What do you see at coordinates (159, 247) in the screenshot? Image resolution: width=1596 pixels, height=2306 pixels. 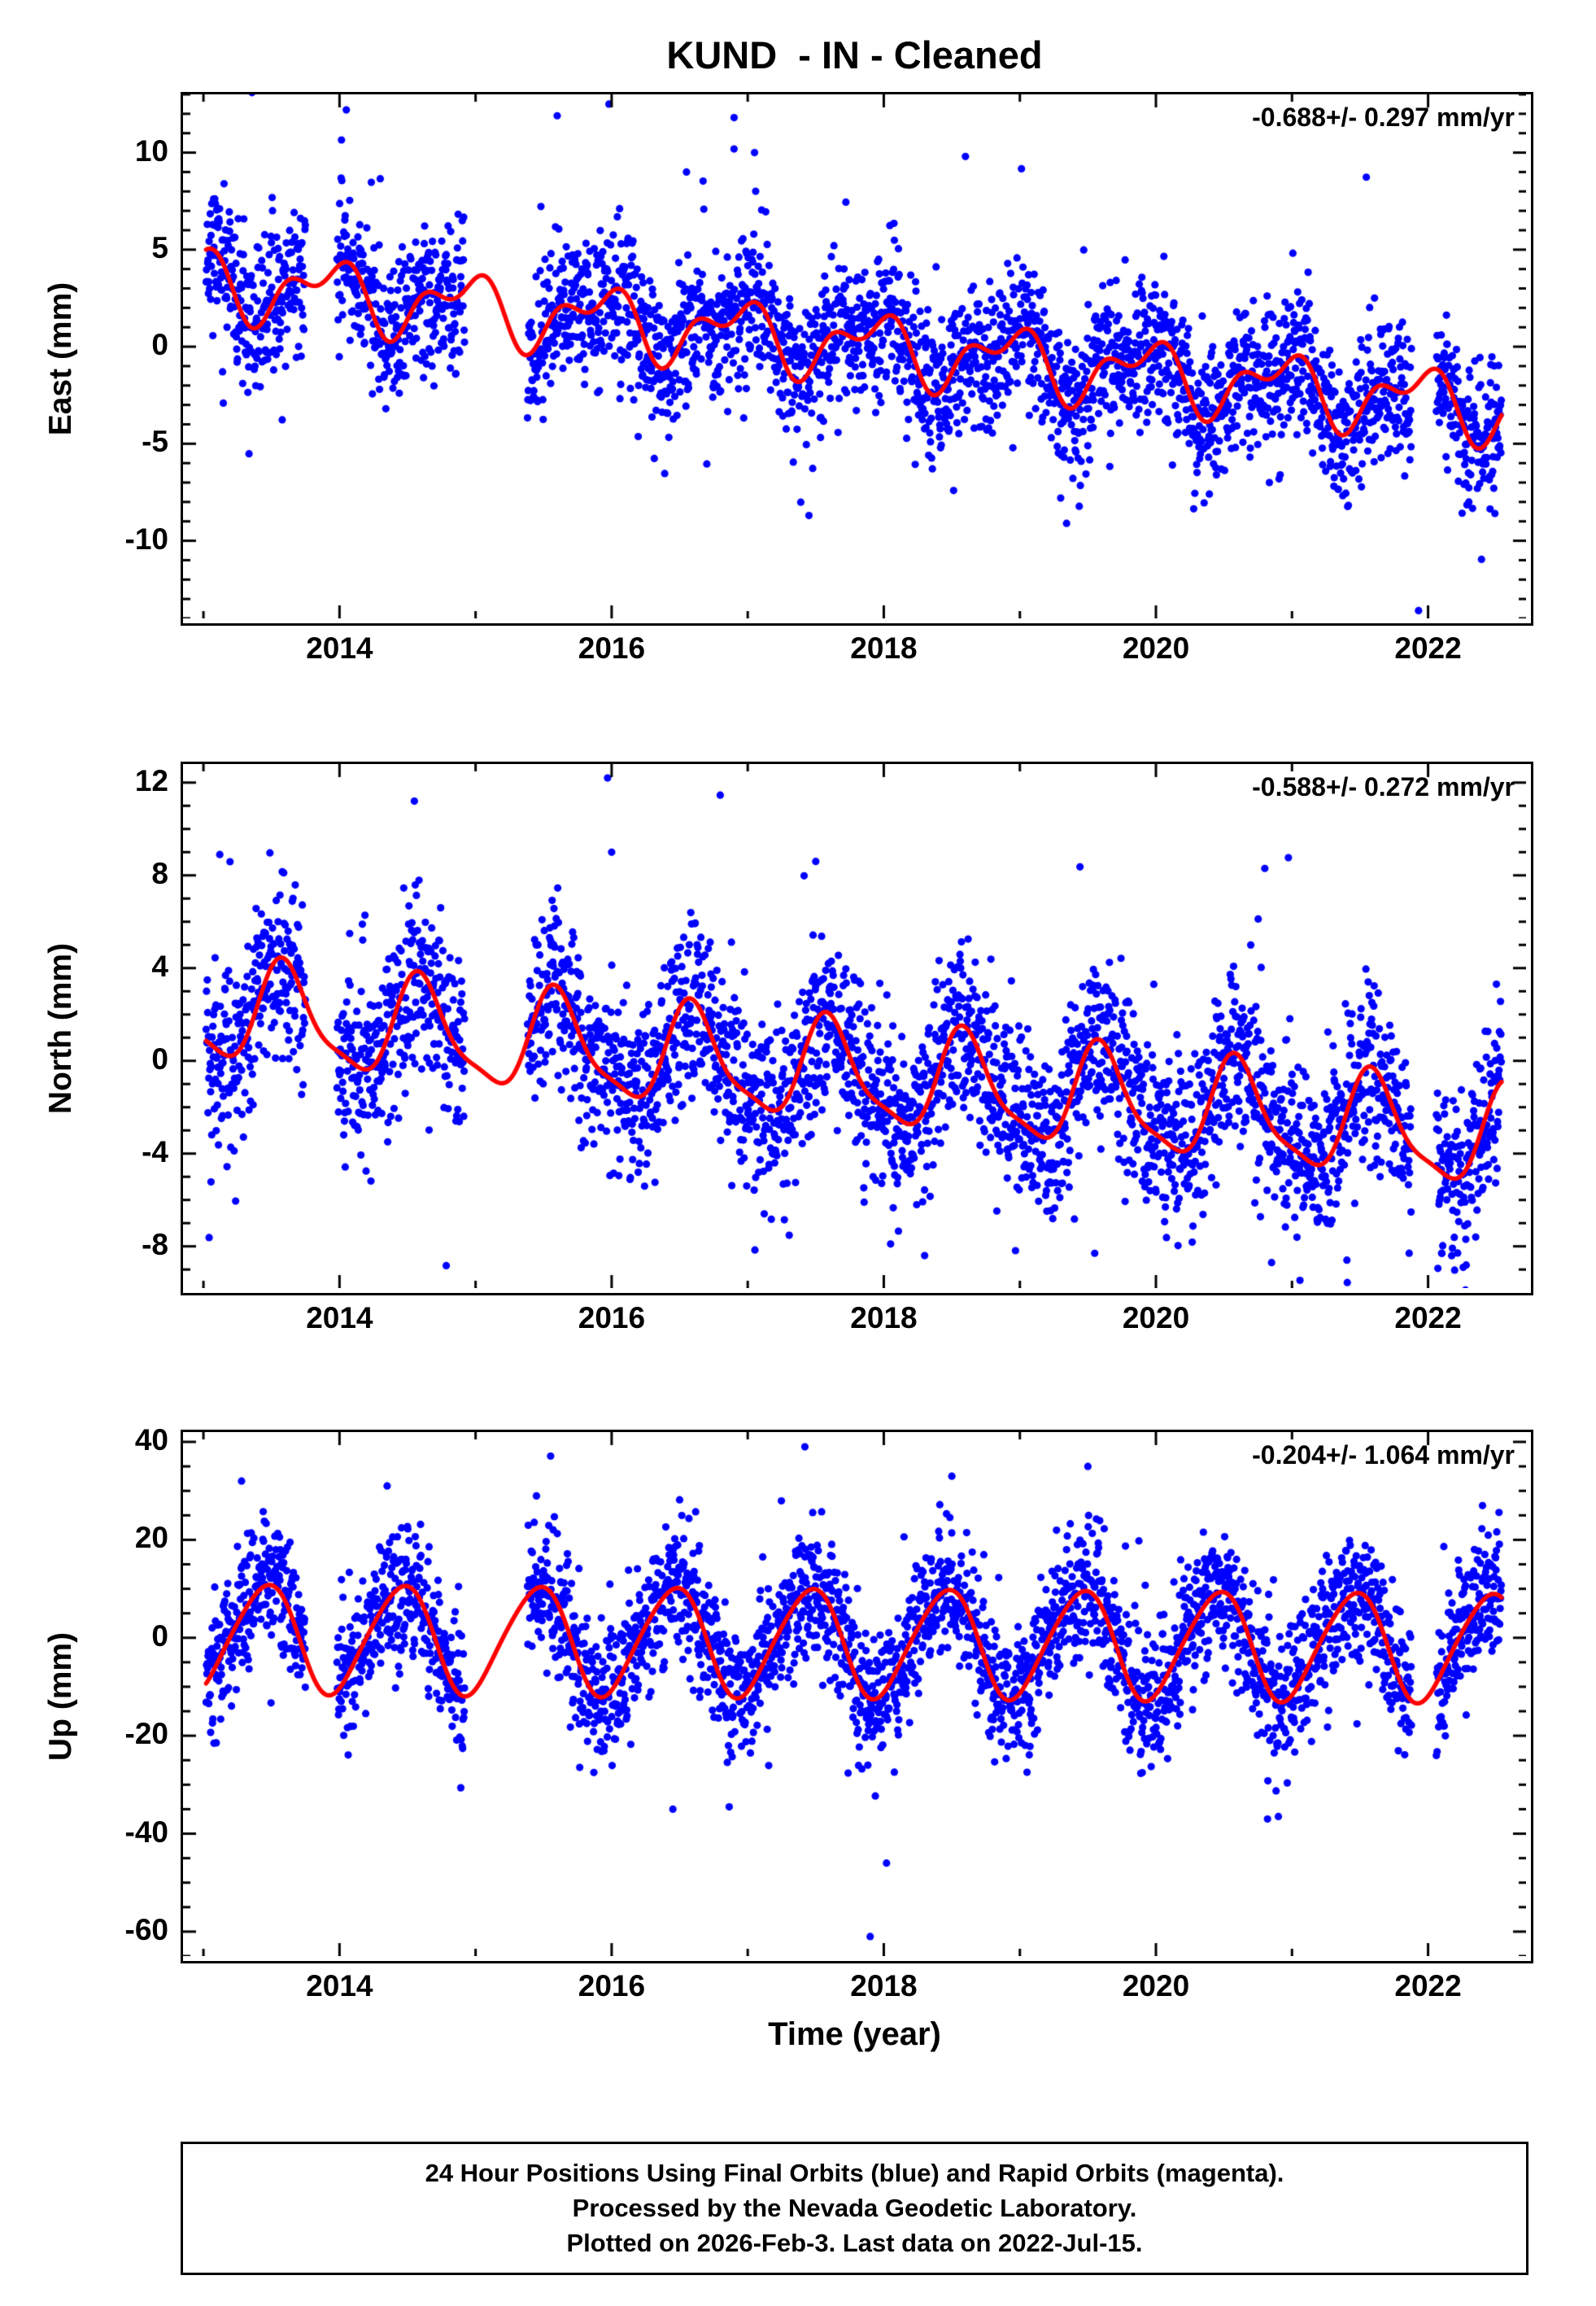 I see `y-tick-label: 5` at bounding box center [159, 247].